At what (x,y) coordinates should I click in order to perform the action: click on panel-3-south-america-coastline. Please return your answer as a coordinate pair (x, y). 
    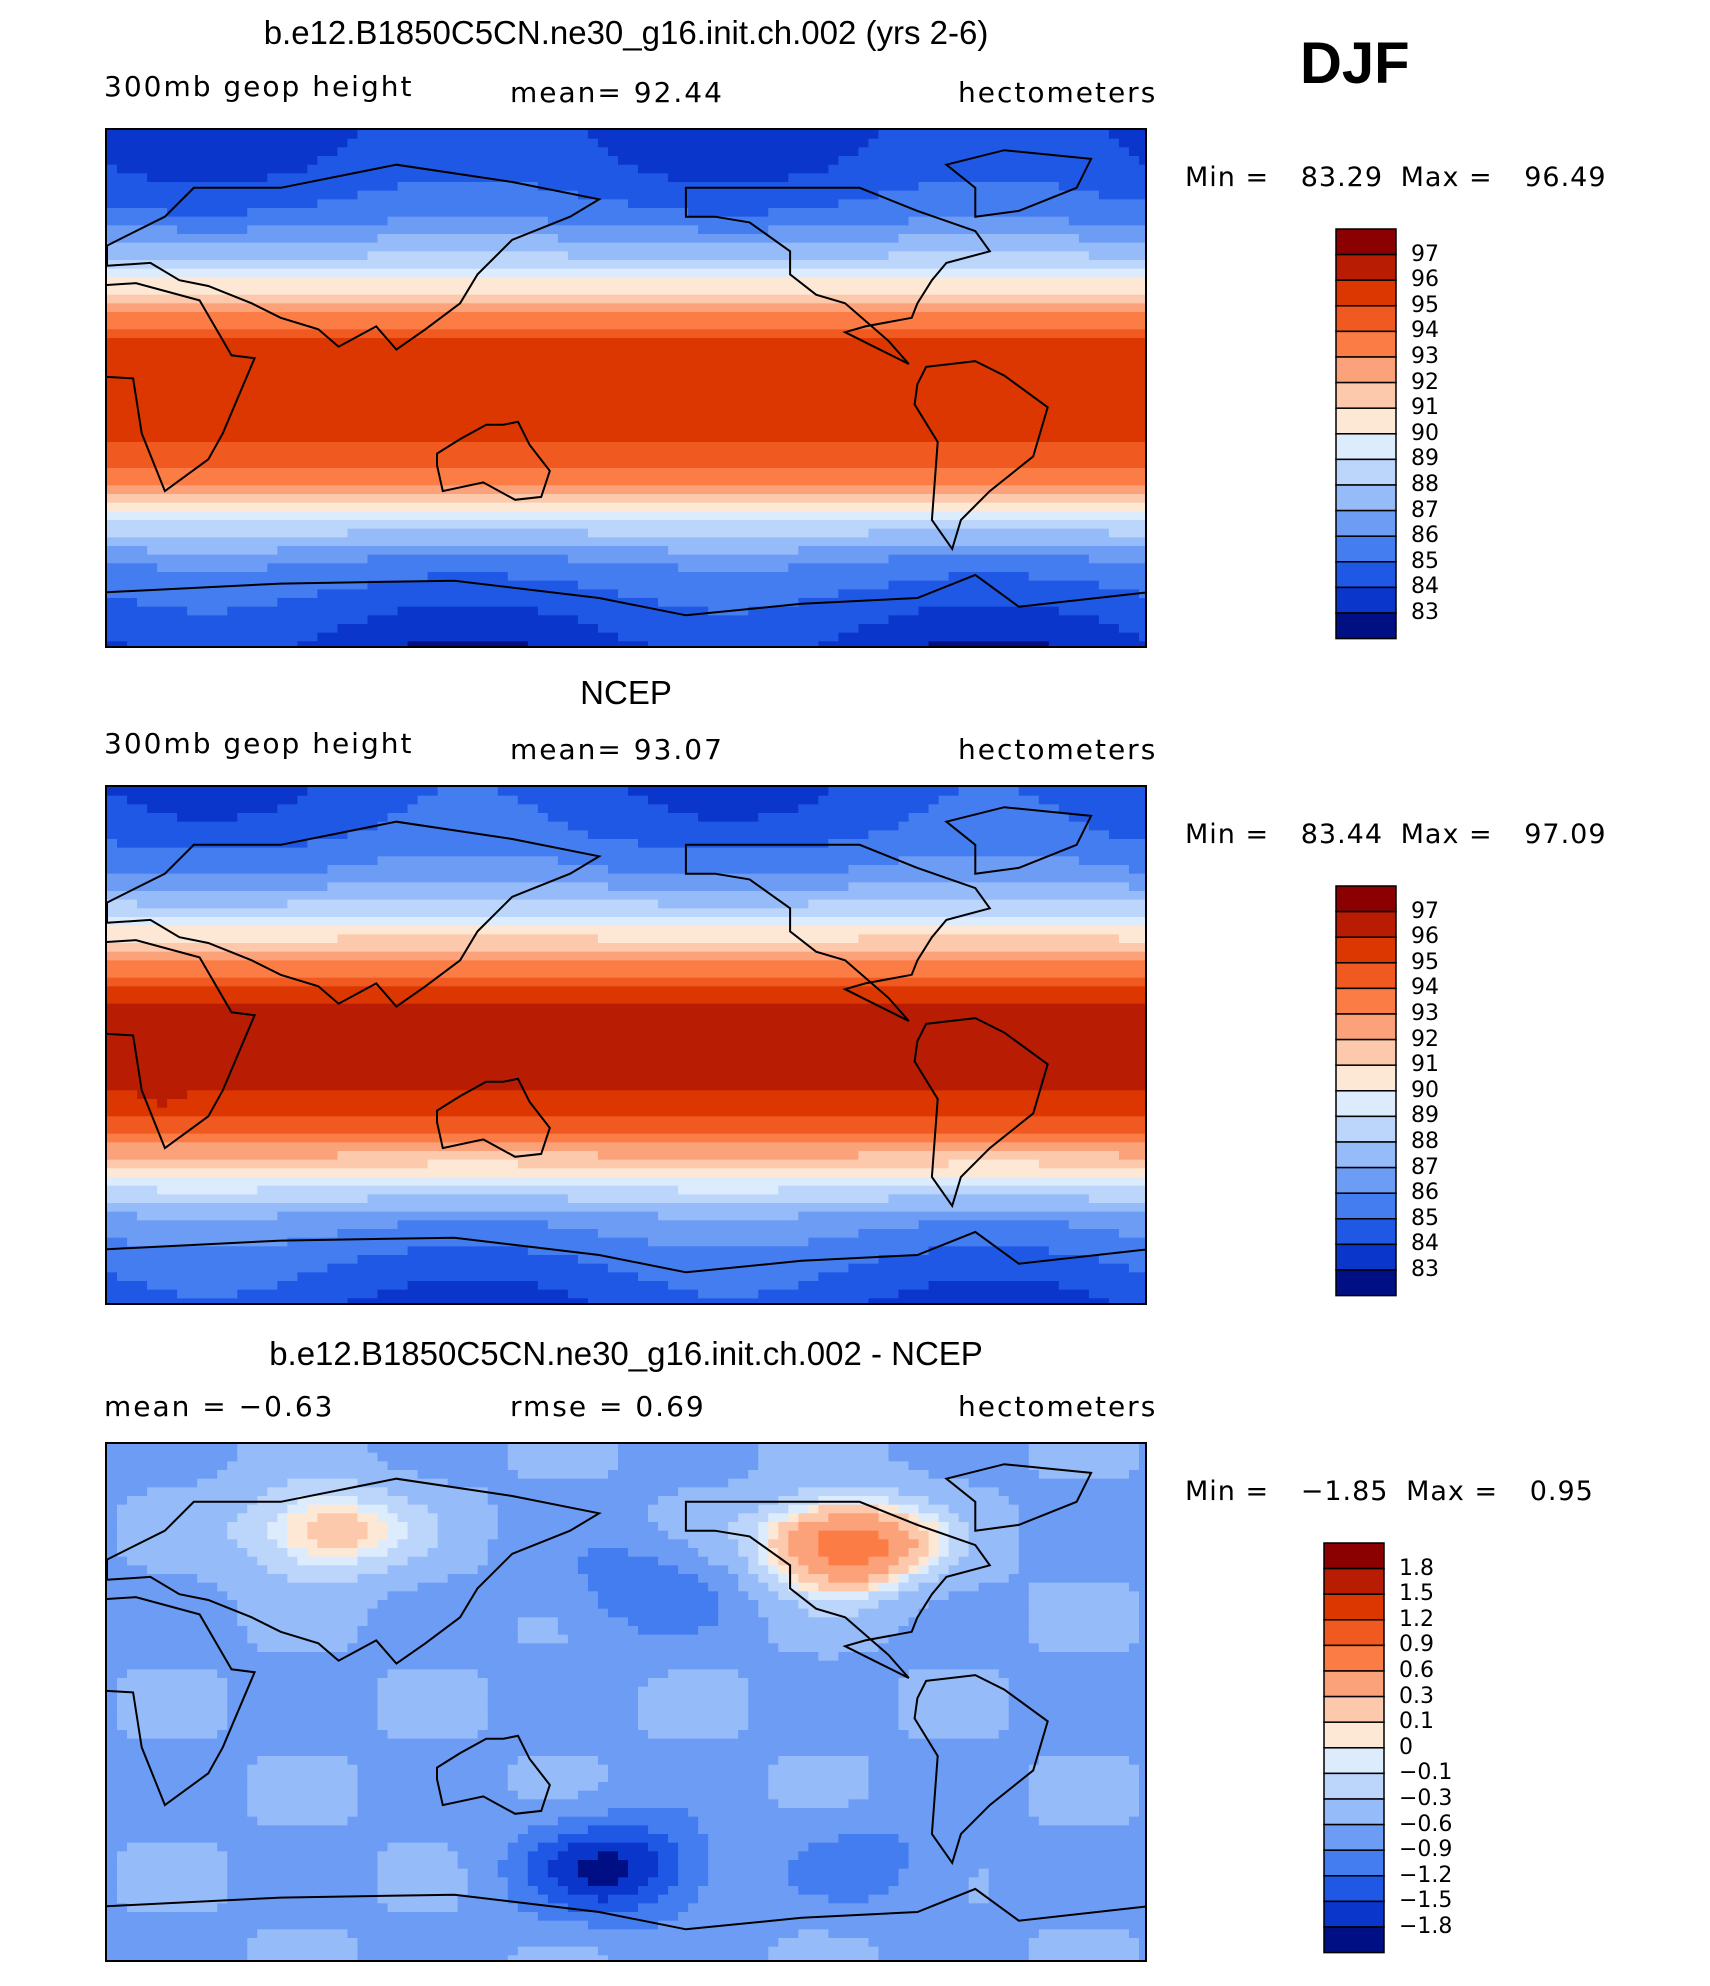
    Looking at the image, I should click on (981, 1770).